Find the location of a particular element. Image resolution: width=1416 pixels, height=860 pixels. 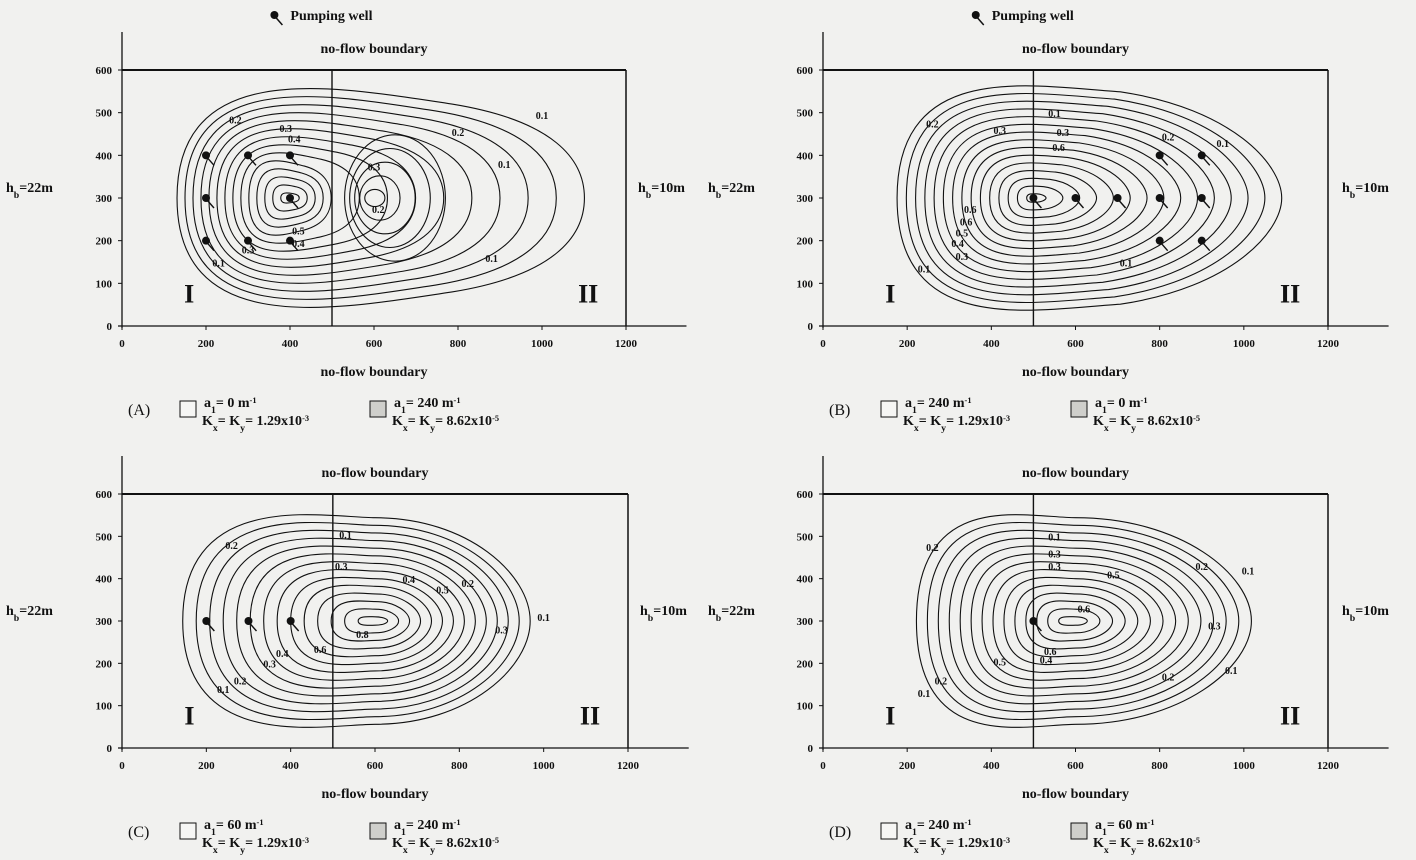

y-tick-label: 600 is located at coordinates (104, 495).